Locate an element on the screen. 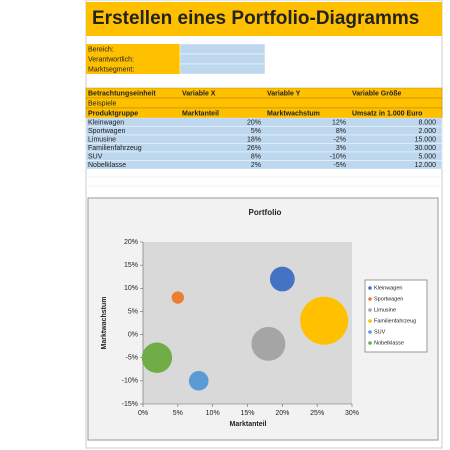  header-cell: Variable Größe is located at coordinates (377, 93).